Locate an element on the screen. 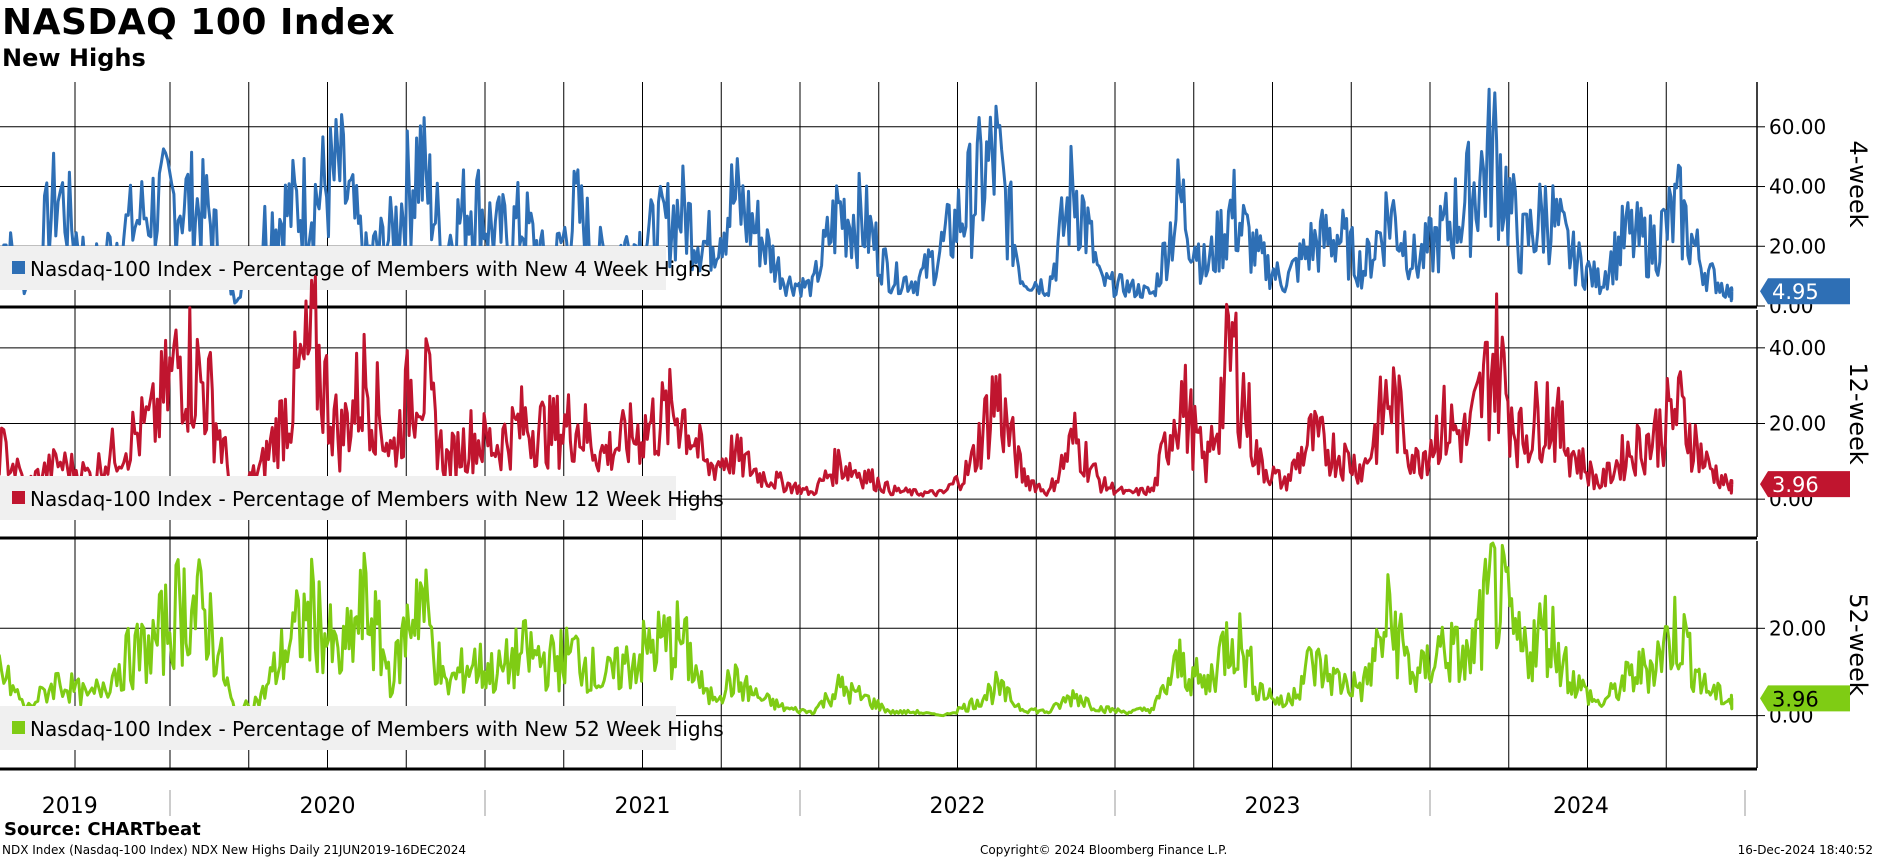  chart-title: NASDAQ 100 Index is located at coordinates (198, 22).